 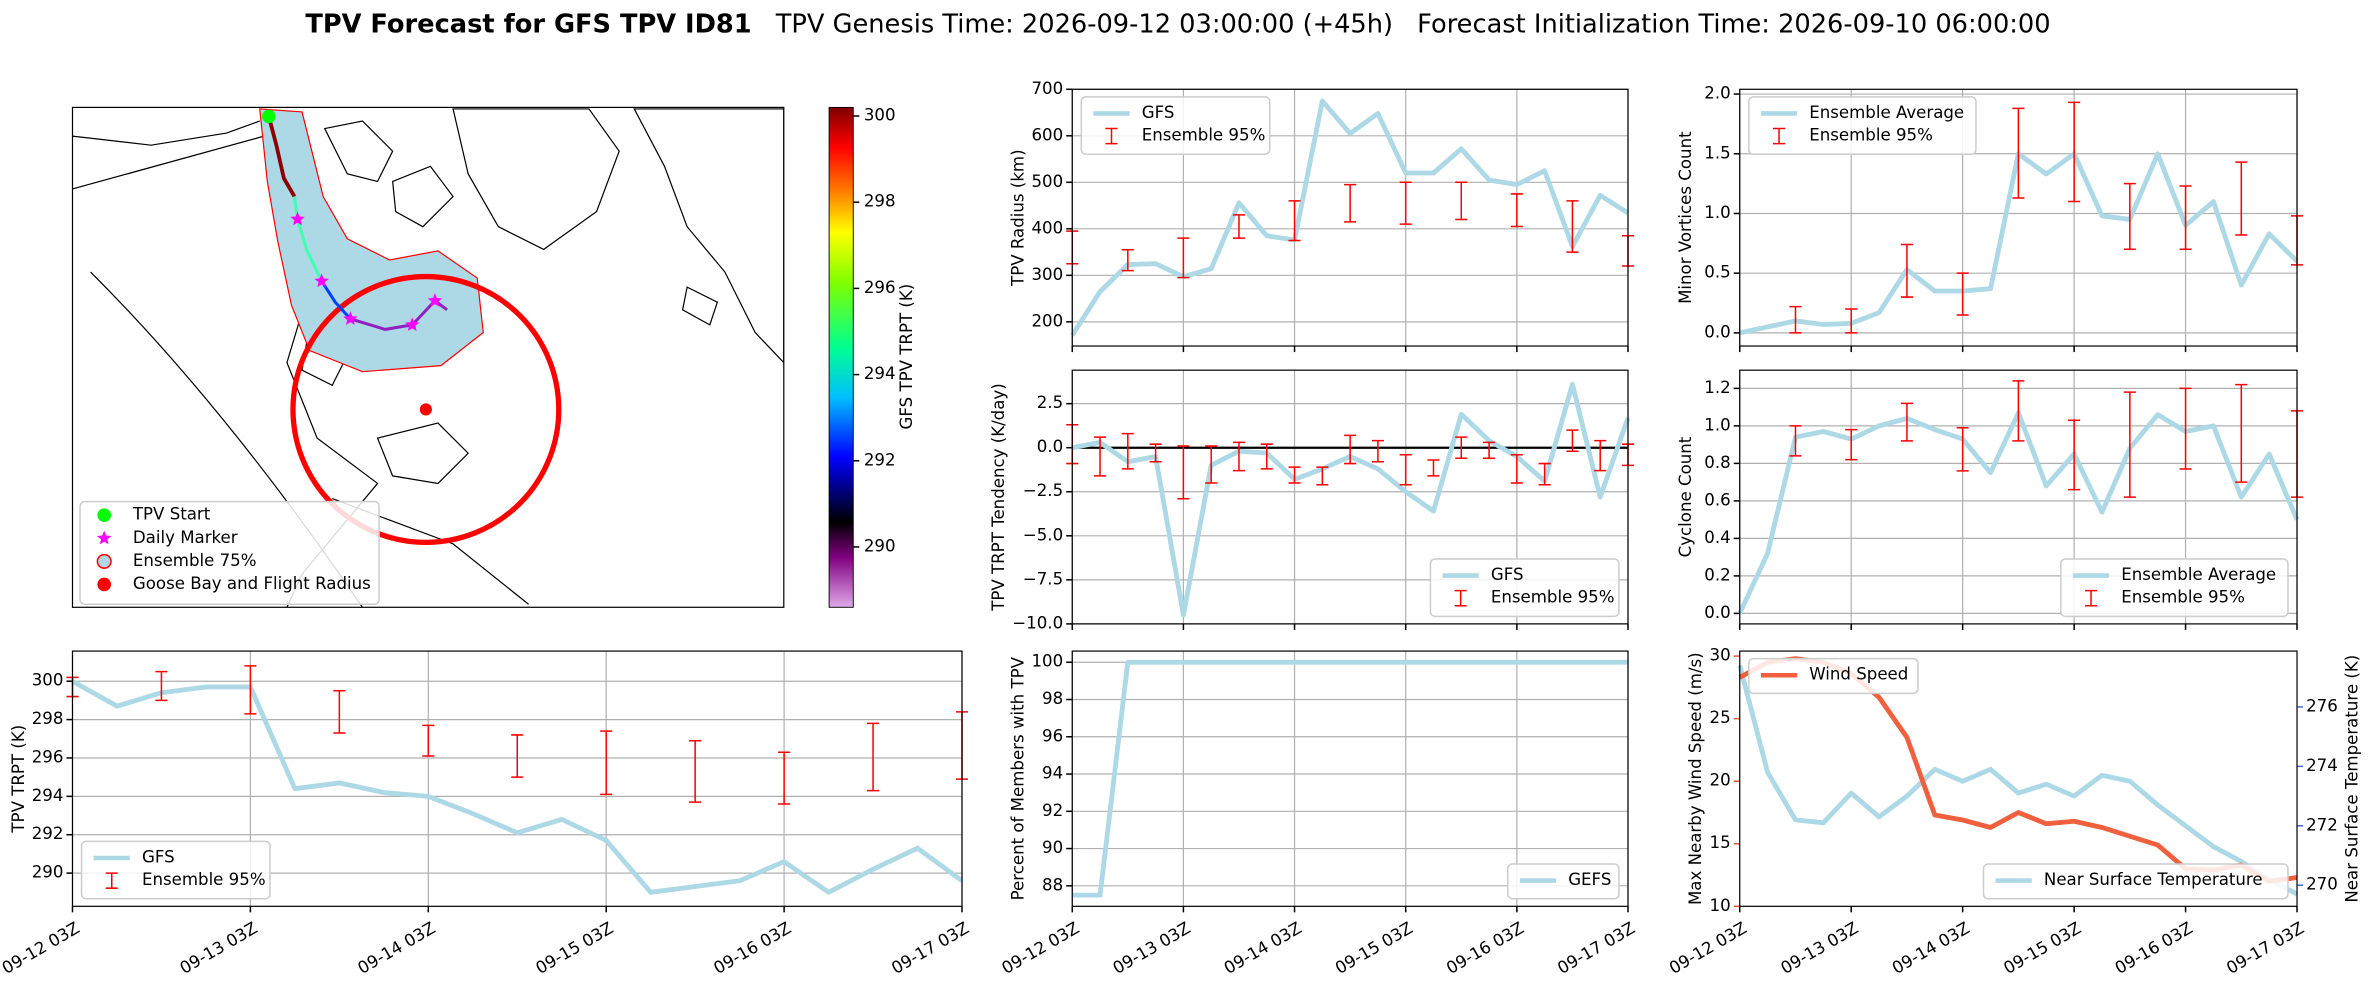 What do you see at coordinates (1018, 778) in the screenshot?
I see `y-axis-label: Percent of Members with TPV` at bounding box center [1018, 778].